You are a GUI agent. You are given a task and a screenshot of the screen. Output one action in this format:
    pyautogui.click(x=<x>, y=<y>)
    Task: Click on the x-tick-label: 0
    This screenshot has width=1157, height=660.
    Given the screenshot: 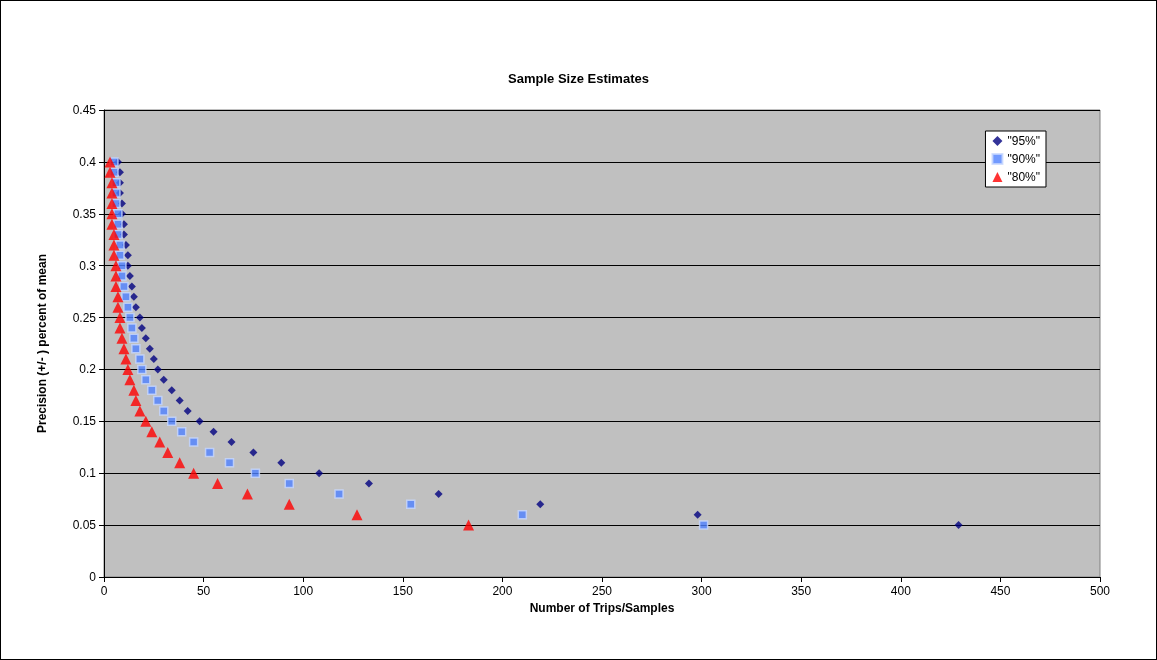 What is the action you would take?
    pyautogui.click(x=104, y=591)
    